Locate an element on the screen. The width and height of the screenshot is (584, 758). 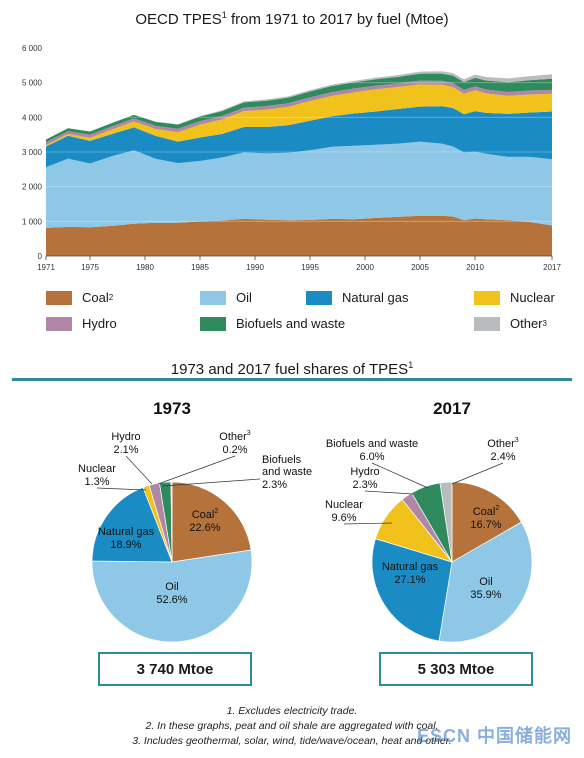
pie-value-other: 2.4% is located at coordinates (502, 457).